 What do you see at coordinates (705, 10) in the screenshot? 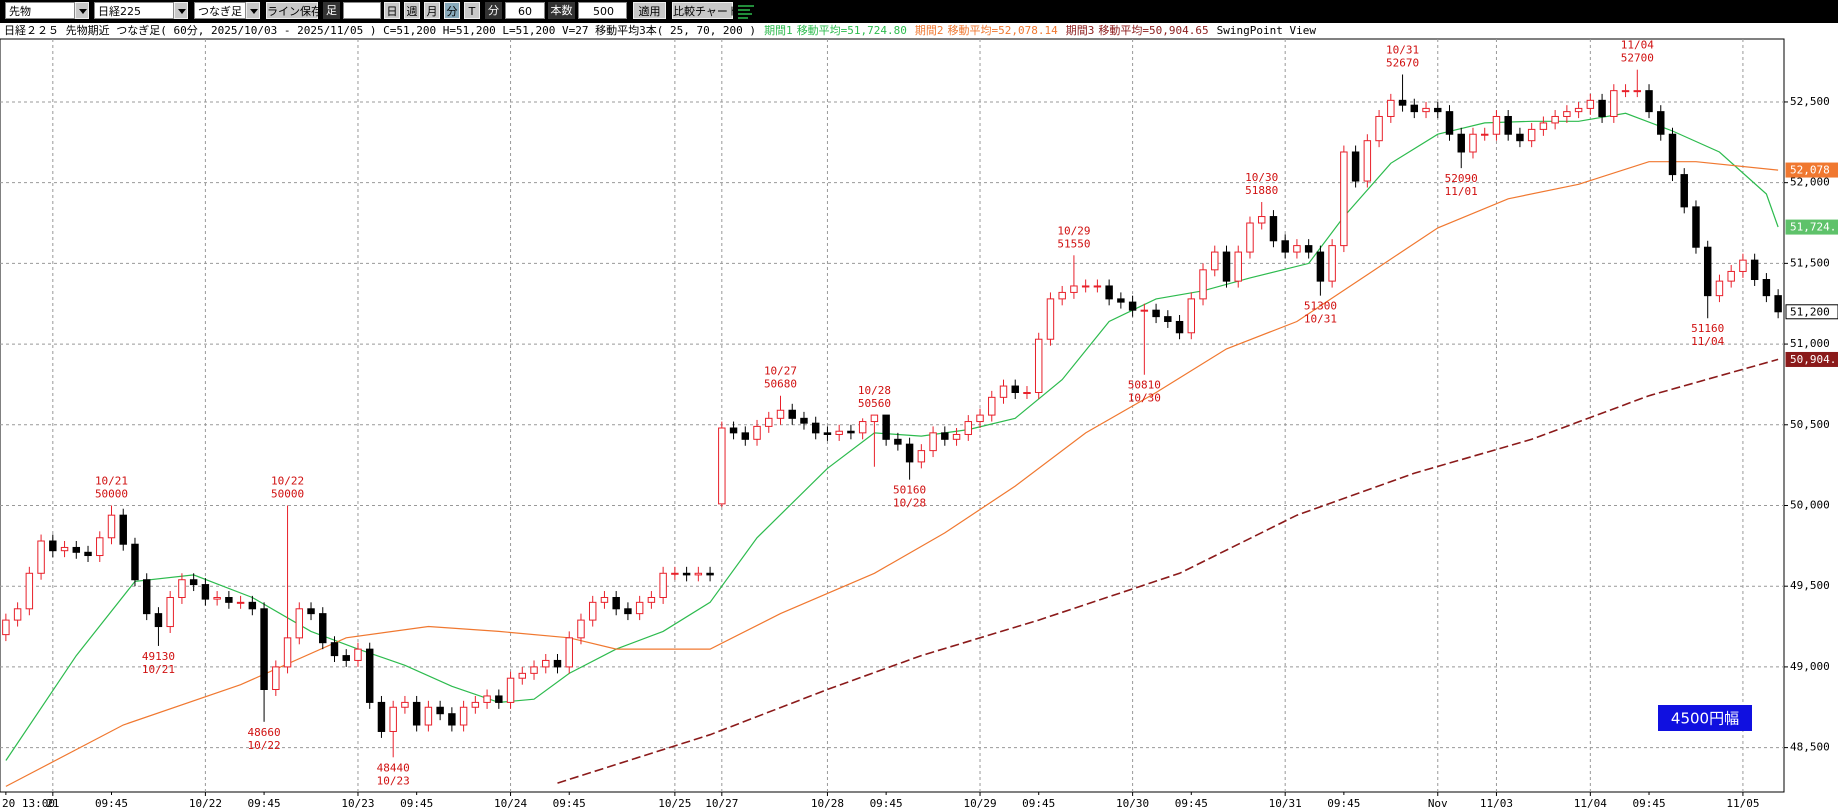
I see `compare-button: 比較チャート` at bounding box center [705, 10].